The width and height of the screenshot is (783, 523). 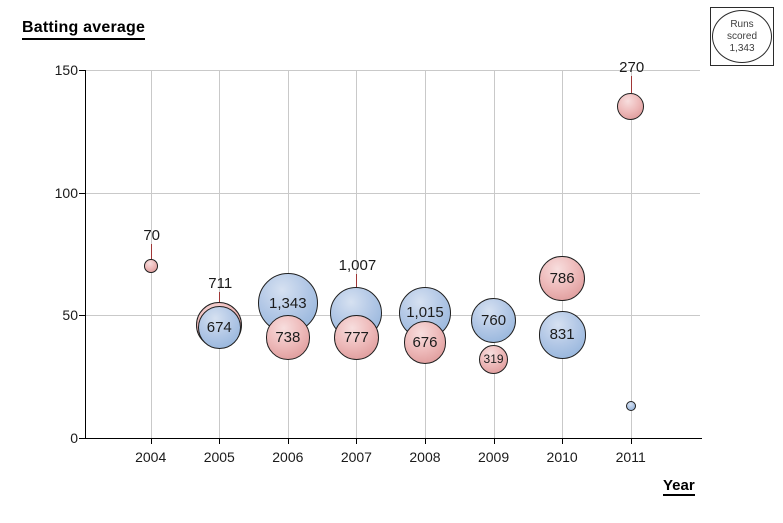 I want to click on bubble-pink-2006: 738, so click(x=288, y=337).